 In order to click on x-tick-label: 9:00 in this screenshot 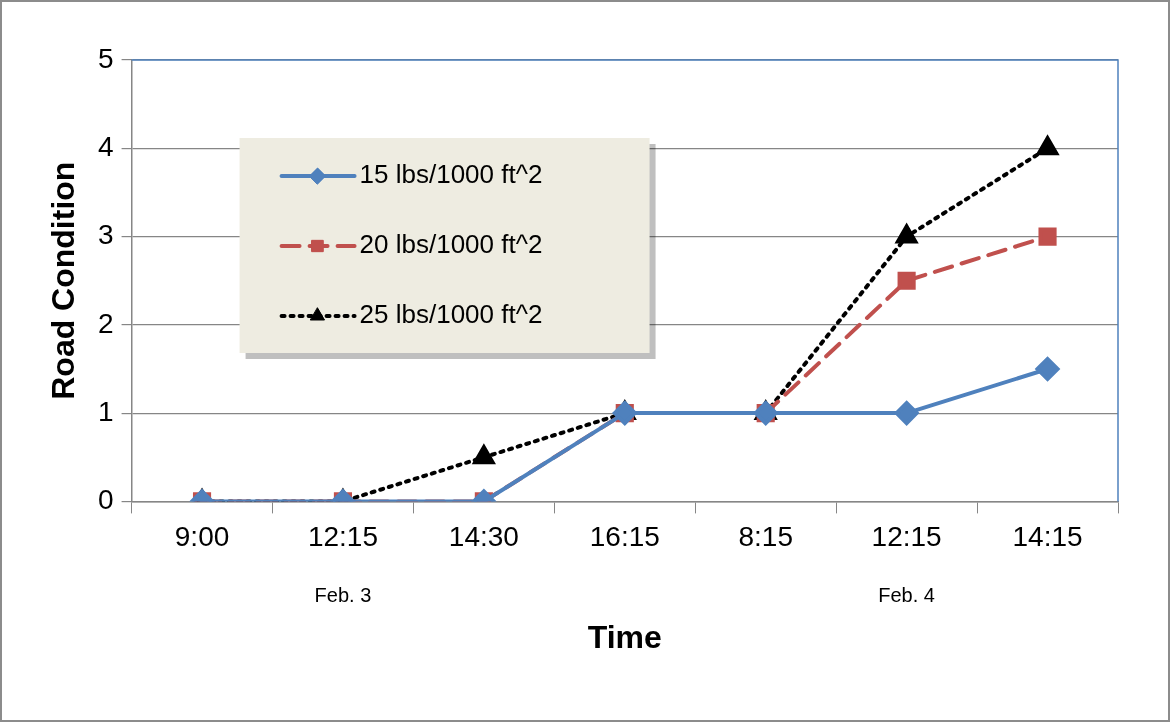, I will do `click(202, 536)`.